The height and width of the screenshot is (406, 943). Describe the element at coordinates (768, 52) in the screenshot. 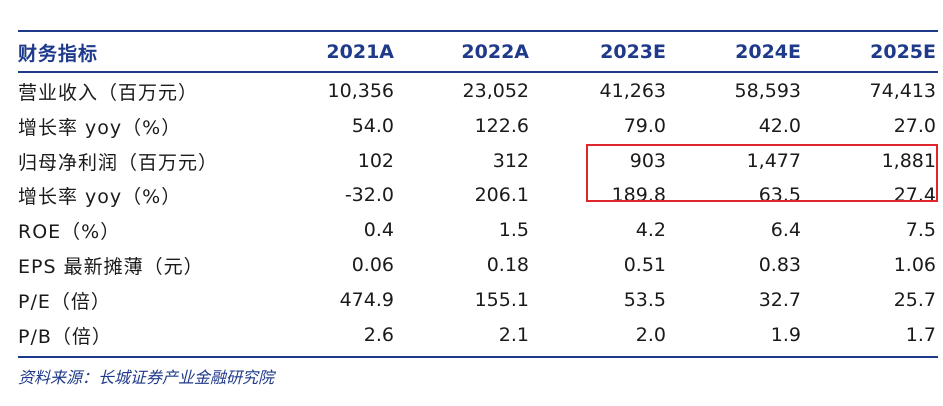

I see `header-2024e: 2024E` at that location.